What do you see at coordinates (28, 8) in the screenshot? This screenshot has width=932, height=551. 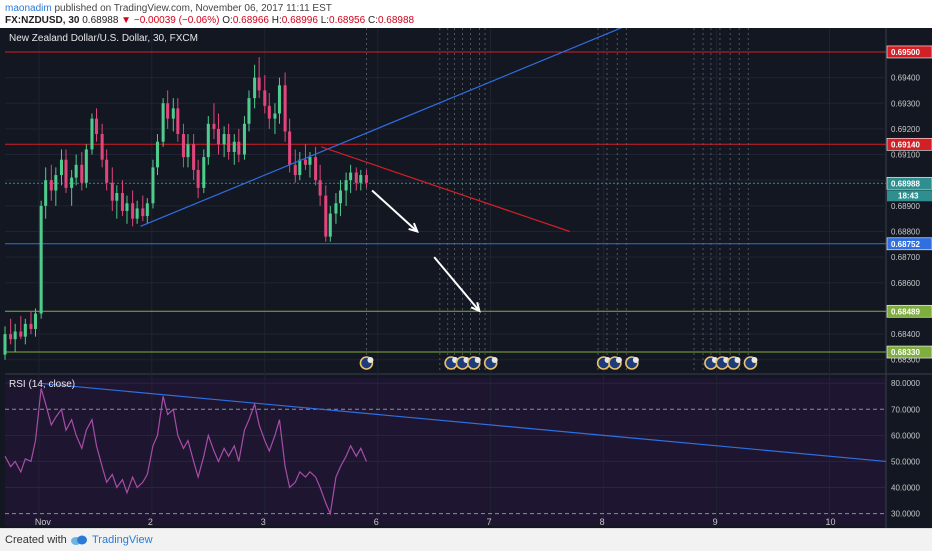 I see `author-link: maonadim` at bounding box center [28, 8].